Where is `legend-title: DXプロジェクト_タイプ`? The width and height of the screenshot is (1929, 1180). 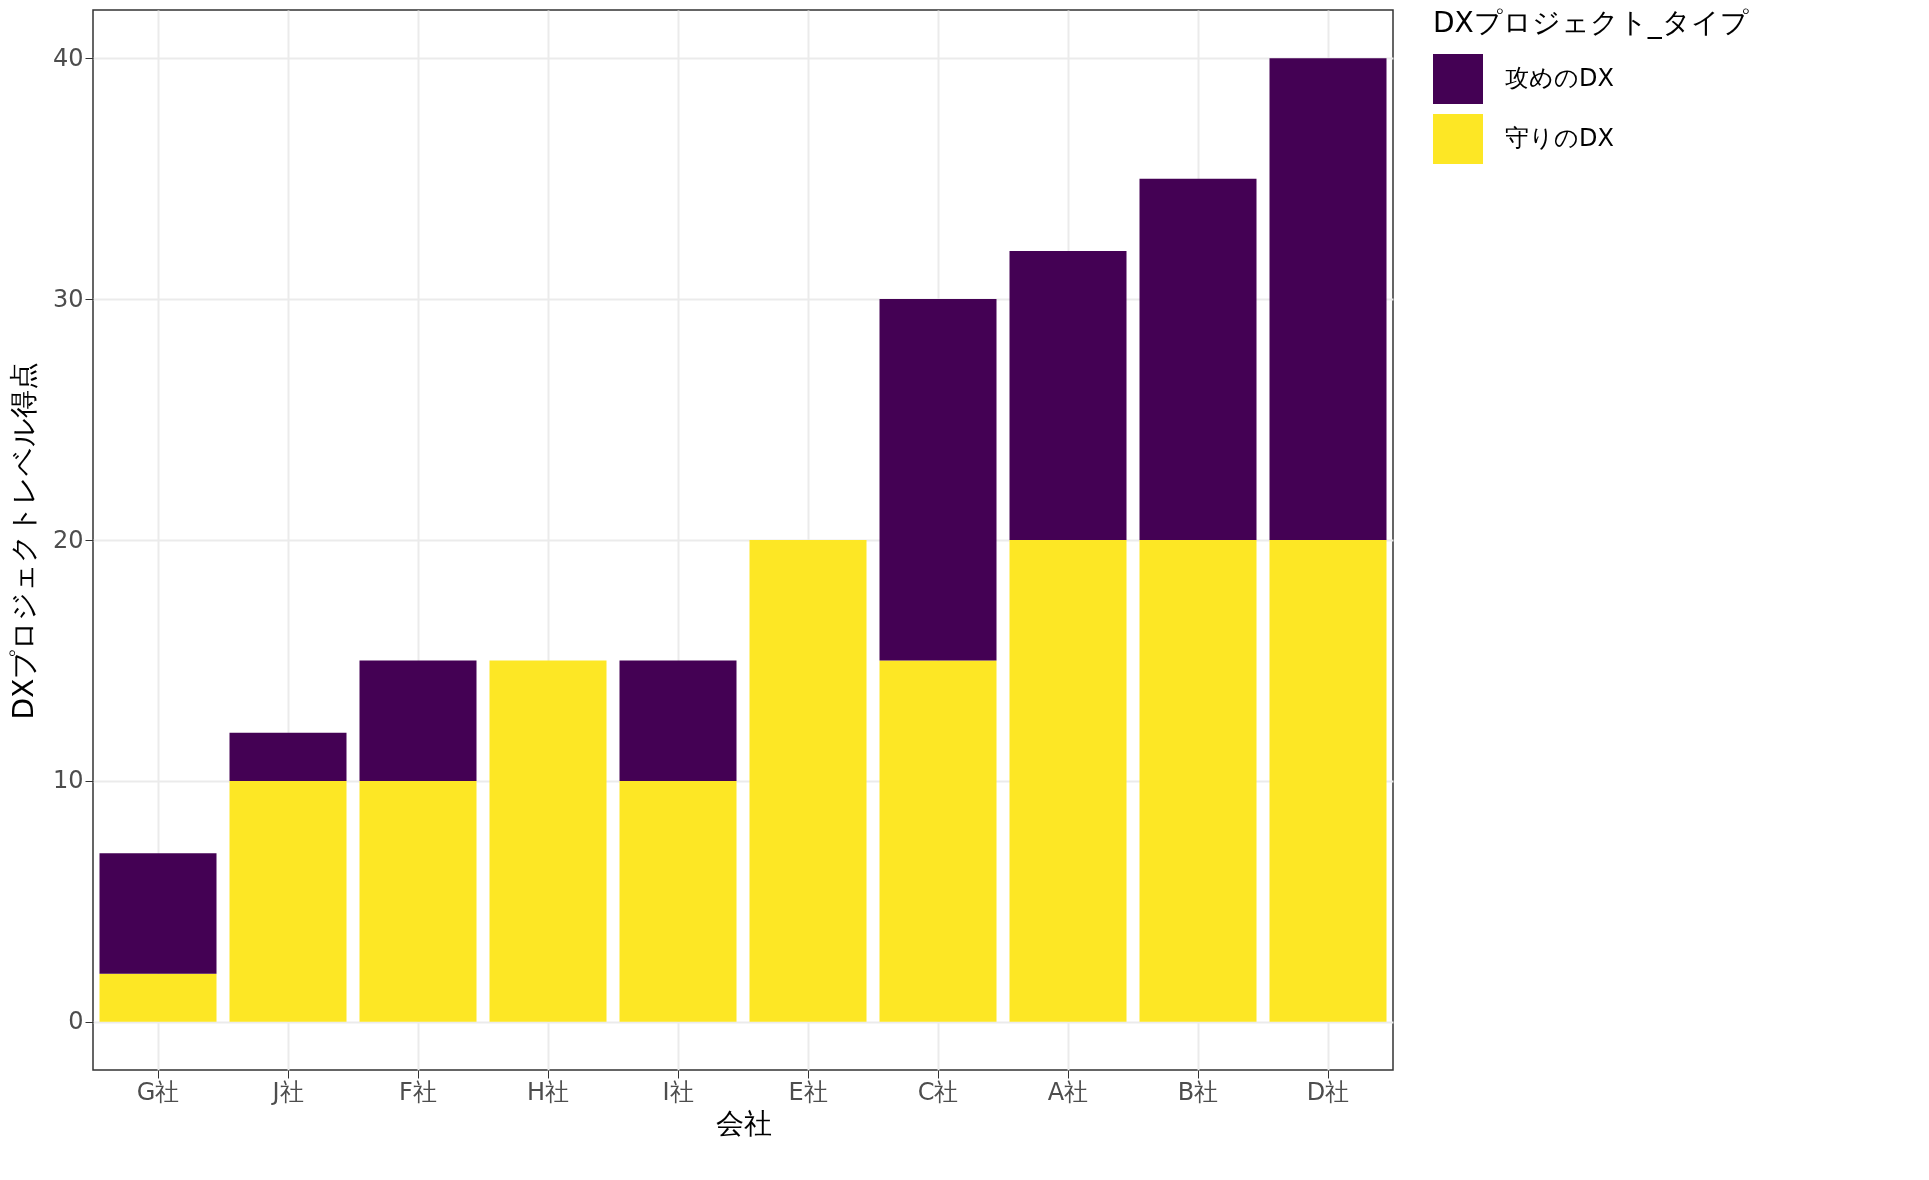 legend-title: DXプロジェクト_タイプ is located at coordinates (1591, 22).